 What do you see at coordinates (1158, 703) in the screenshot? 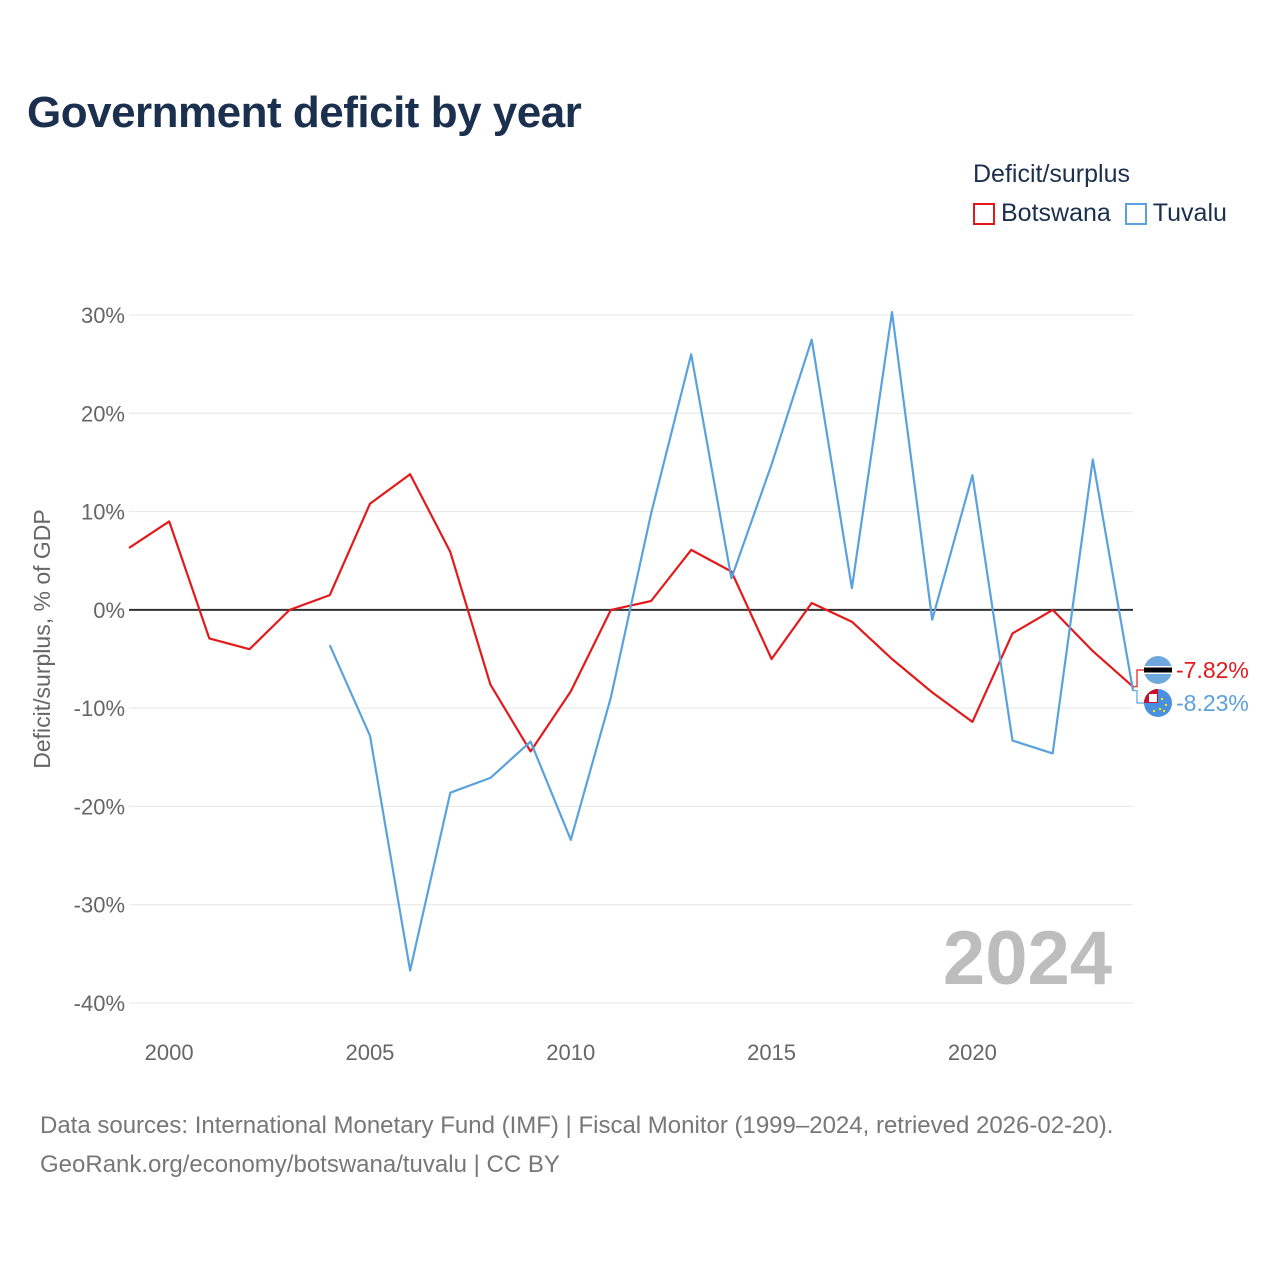
I see `flag-icon-tuvalu` at bounding box center [1158, 703].